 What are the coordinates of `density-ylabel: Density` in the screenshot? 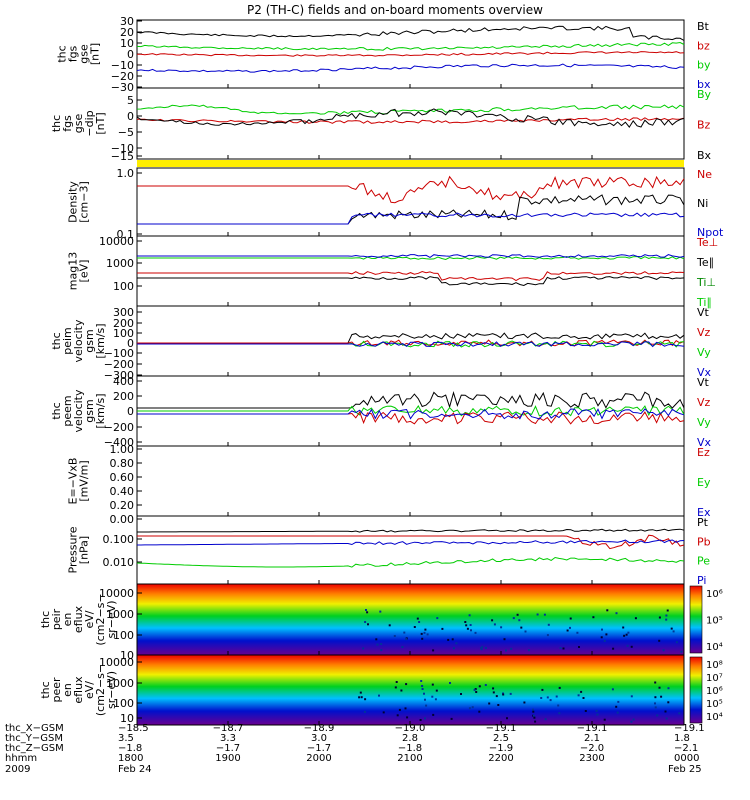 It's located at (73, 202).